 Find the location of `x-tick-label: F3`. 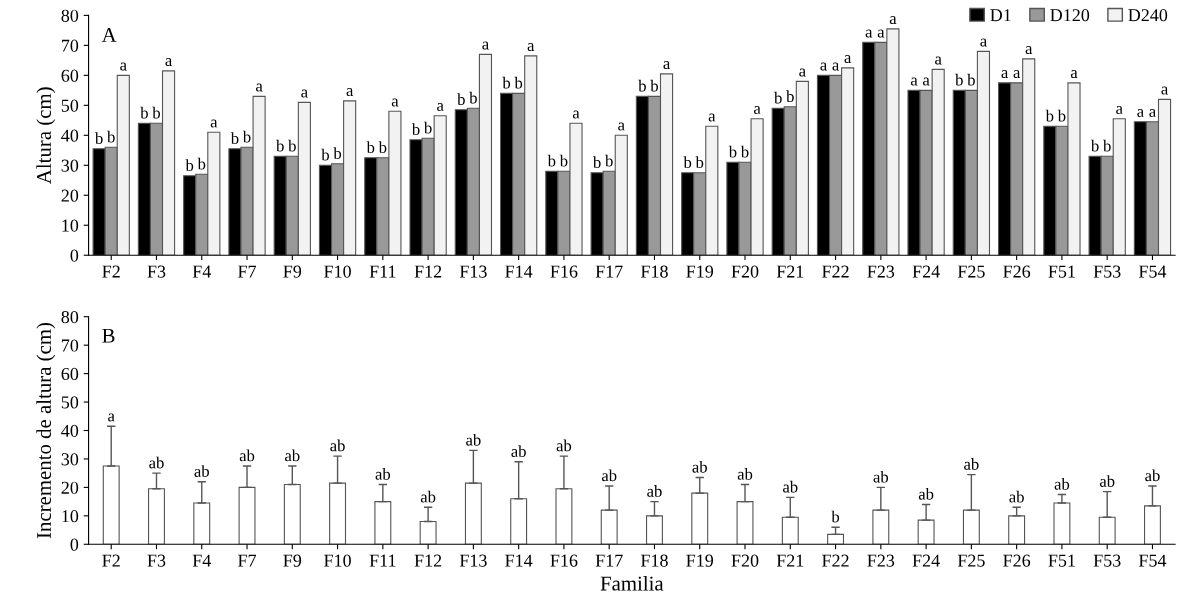

x-tick-label: F3 is located at coordinates (156, 560).